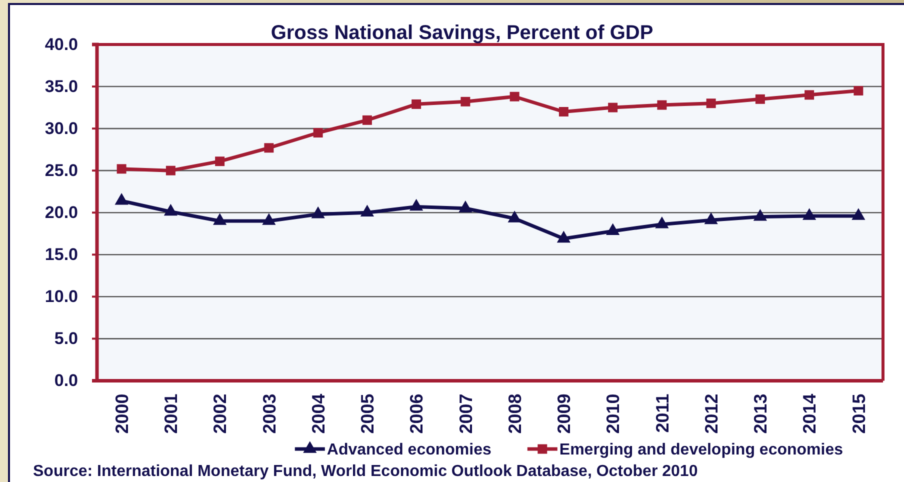 The width and height of the screenshot is (904, 482). Describe the element at coordinates (564, 414) in the screenshot. I see `x-tick-label: 2009` at that location.